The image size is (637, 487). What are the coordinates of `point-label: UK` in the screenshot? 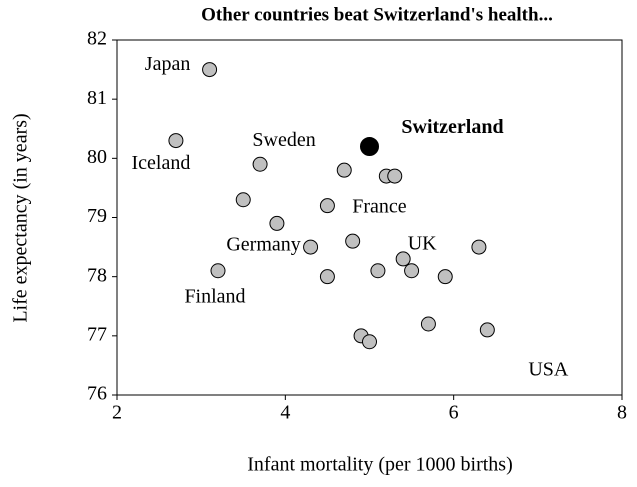 It's located at (422, 244).